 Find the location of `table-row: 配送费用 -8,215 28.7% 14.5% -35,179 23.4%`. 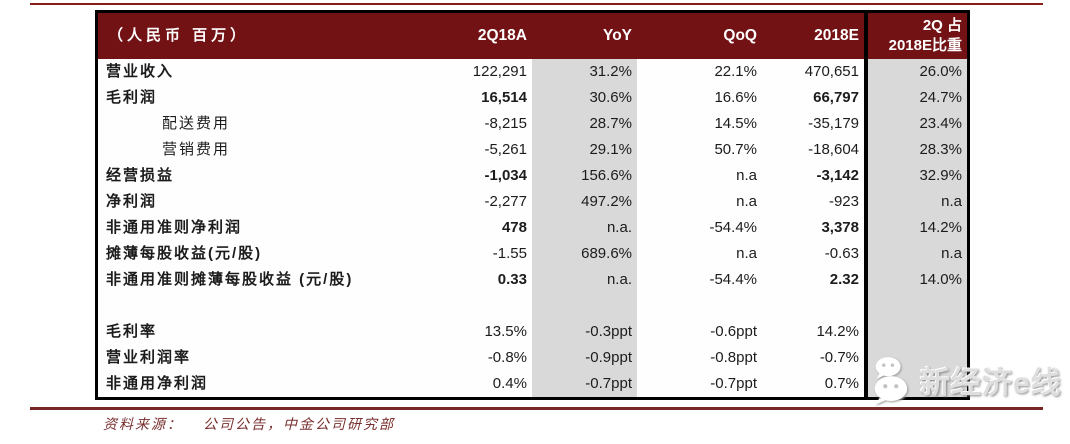

table-row: 配送费用 -8,215 28.7% 14.5% -35,179 23.4% is located at coordinates (532, 124).